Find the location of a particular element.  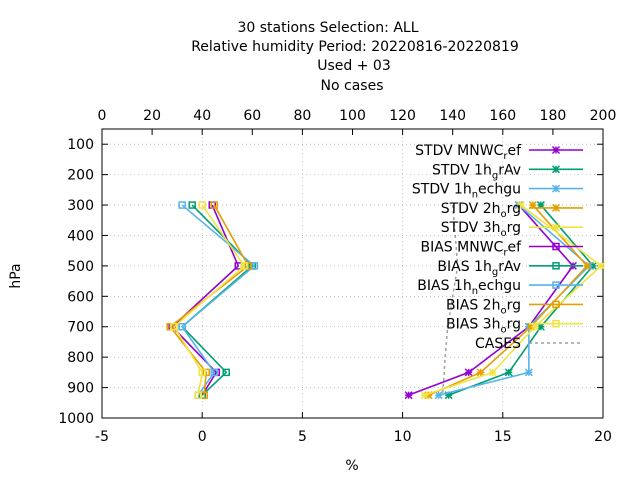

x2-tick-label: 140 is located at coordinates (452, 116).